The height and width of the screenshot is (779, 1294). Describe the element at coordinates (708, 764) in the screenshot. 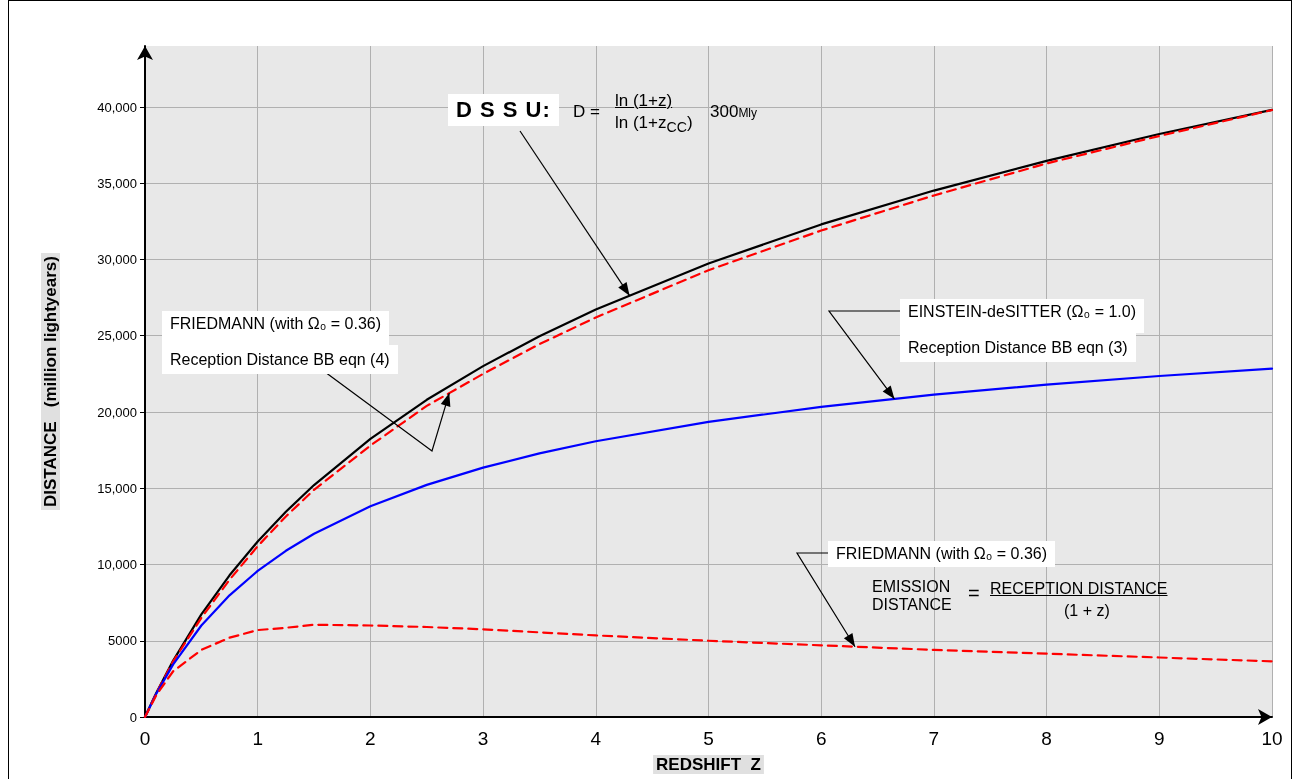

I see `x-axis-title: REDSHIFT Z` at that location.